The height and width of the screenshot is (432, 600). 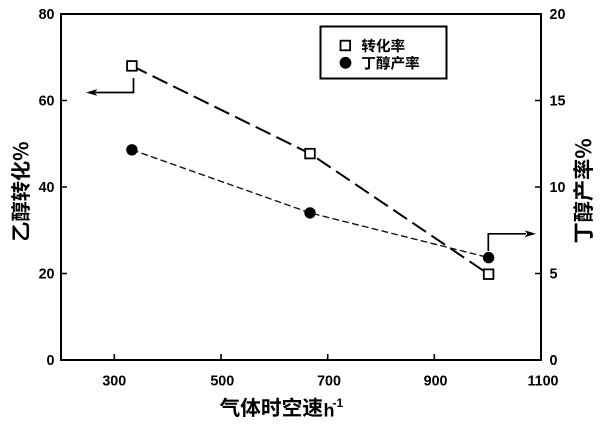 What do you see at coordinates (329, 411) in the screenshot?
I see `svg-text: h` at bounding box center [329, 411].